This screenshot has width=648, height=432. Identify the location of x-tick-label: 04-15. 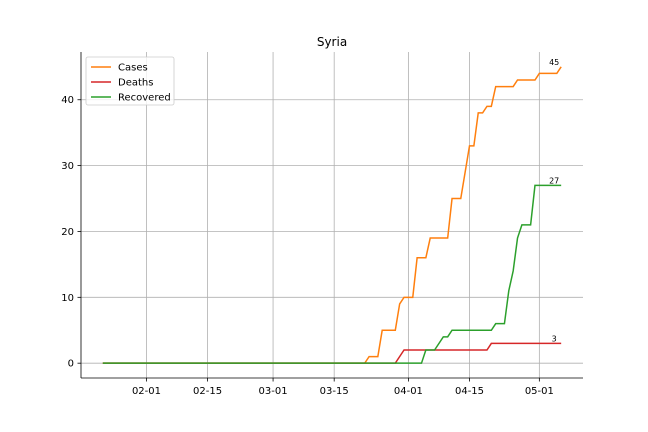
(469, 391).